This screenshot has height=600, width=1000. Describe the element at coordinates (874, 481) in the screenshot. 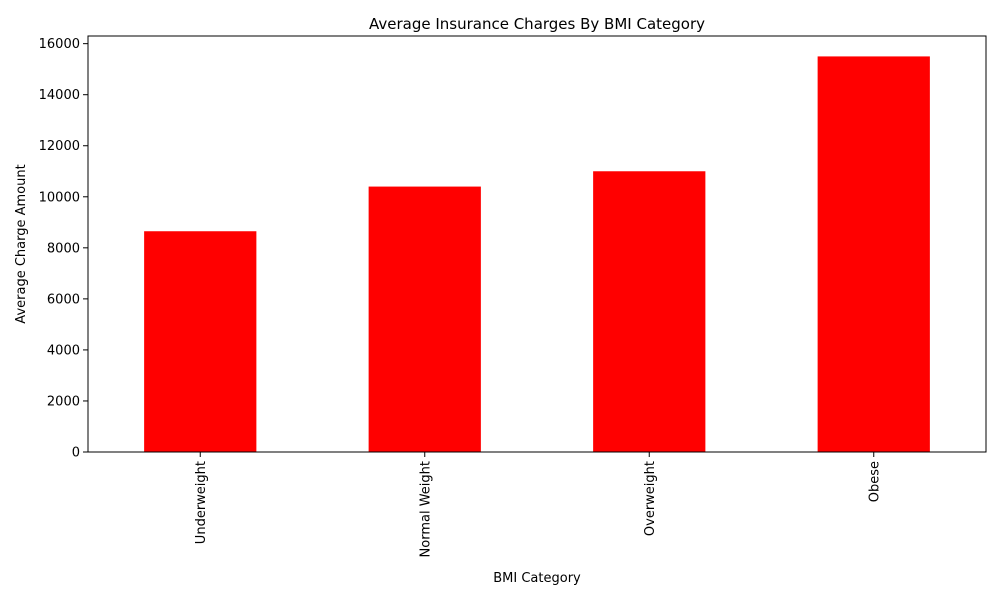

I see `x-tick-label: Obese` at that location.